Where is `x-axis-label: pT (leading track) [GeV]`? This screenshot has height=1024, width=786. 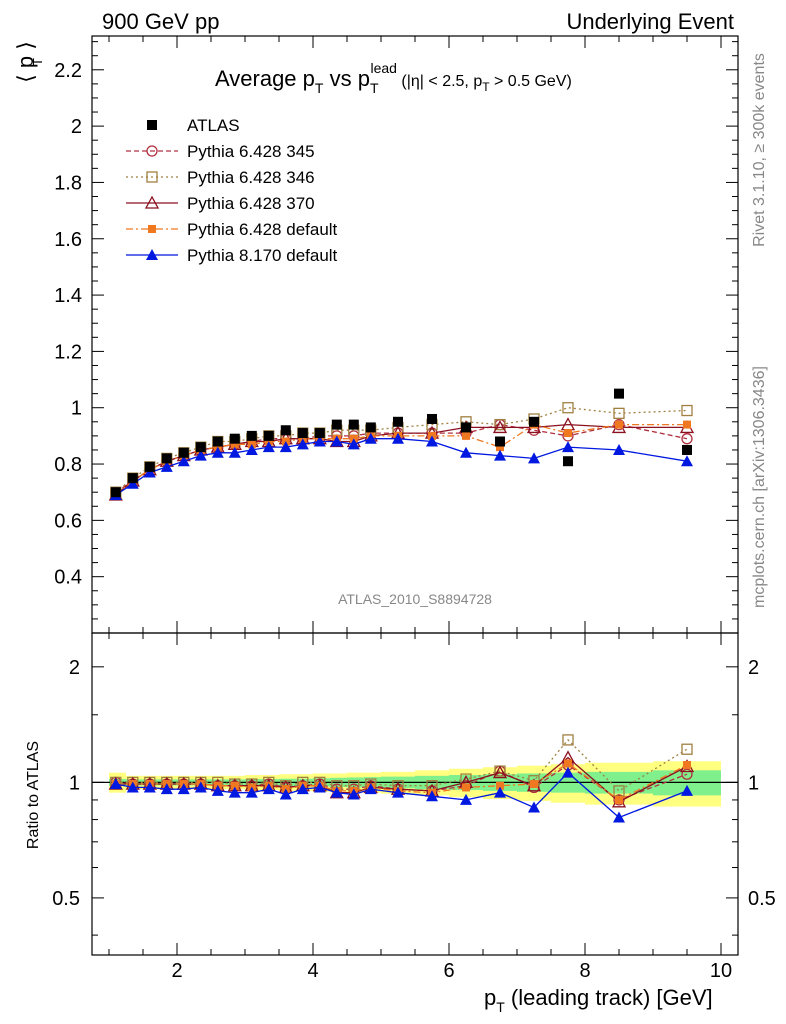
x-axis-label: pT (leading track) [GeV] is located at coordinates (598, 1000).